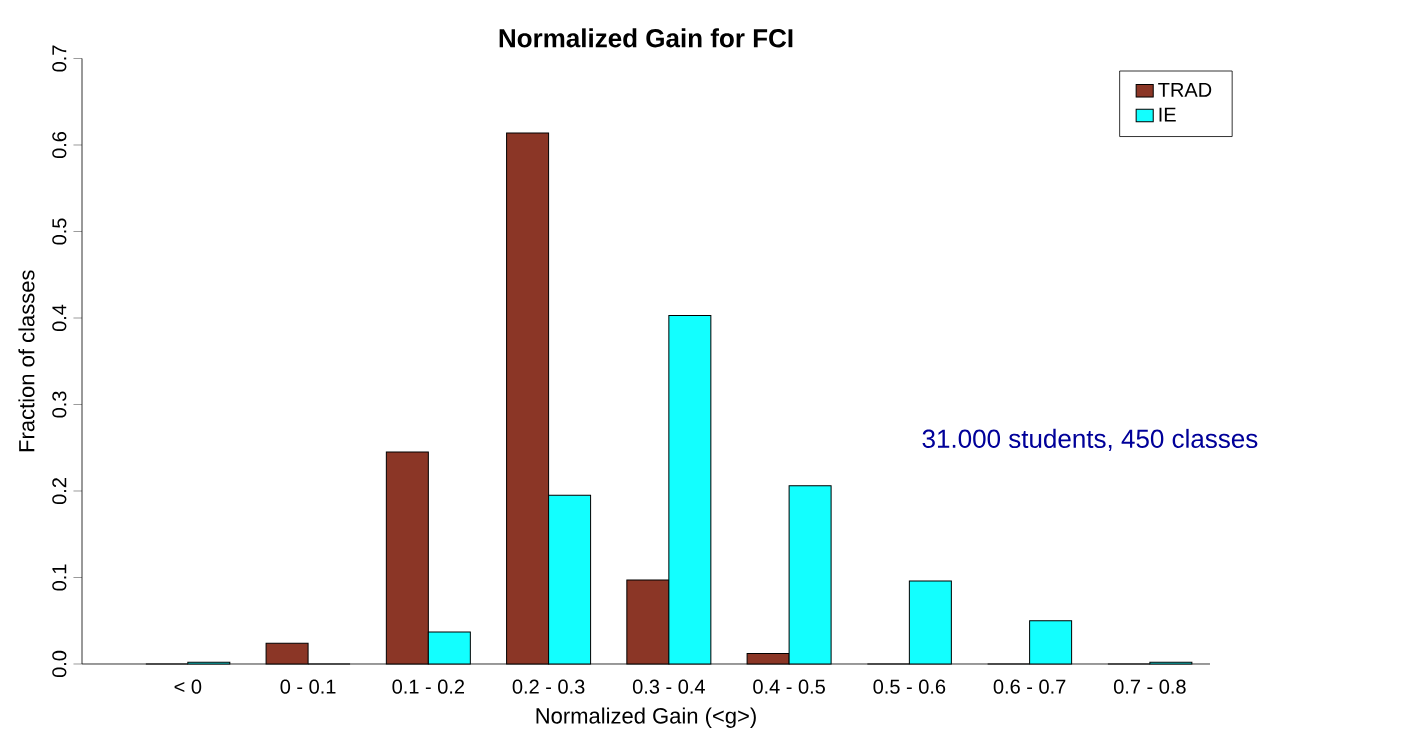 This screenshot has width=1407, height=739. Describe the element at coordinates (1149, 686) in the screenshot. I see `x-tick-label: 0.7 - 0.8` at that location.